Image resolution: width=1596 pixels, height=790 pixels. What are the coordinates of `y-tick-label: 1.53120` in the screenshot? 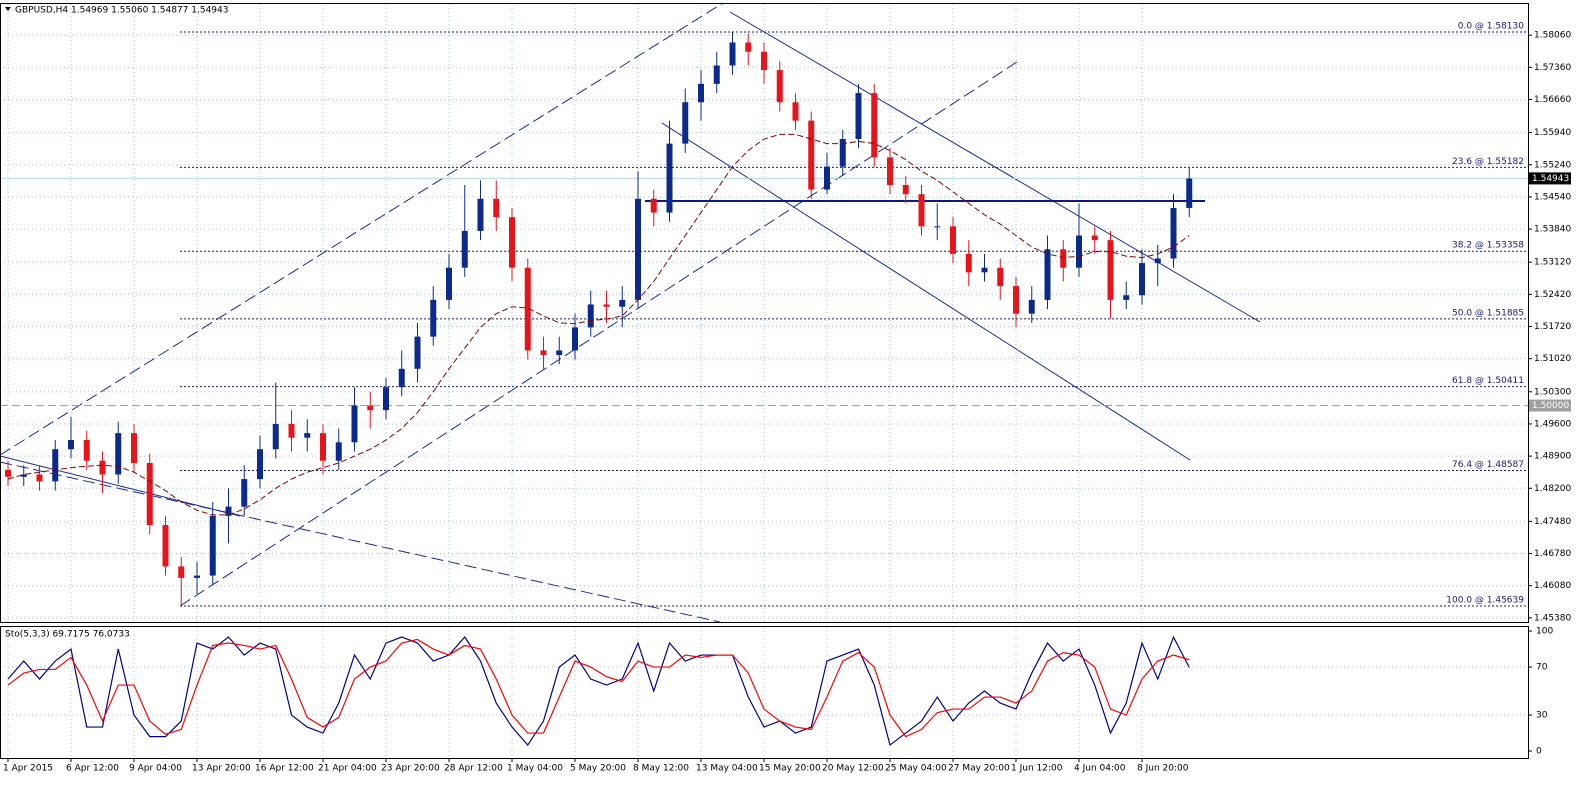 It's located at (1552, 263).